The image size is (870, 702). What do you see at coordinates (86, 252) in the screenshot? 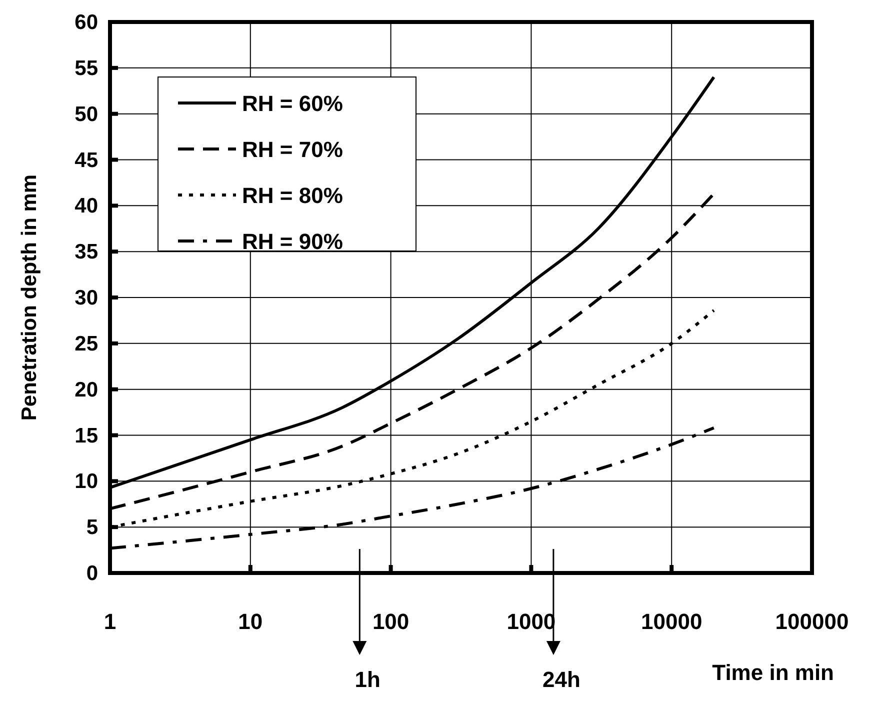
I see `y-tick-label: 35` at bounding box center [86, 252].